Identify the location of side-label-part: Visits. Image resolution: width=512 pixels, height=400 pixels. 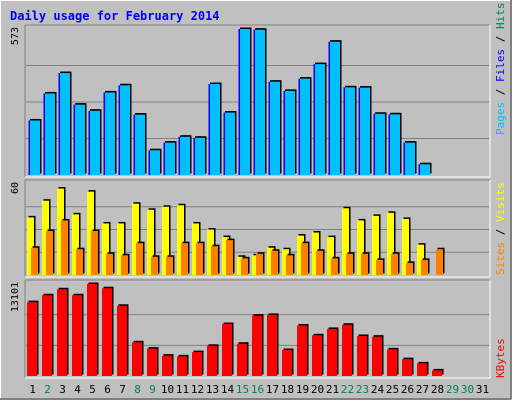
(500, 202).